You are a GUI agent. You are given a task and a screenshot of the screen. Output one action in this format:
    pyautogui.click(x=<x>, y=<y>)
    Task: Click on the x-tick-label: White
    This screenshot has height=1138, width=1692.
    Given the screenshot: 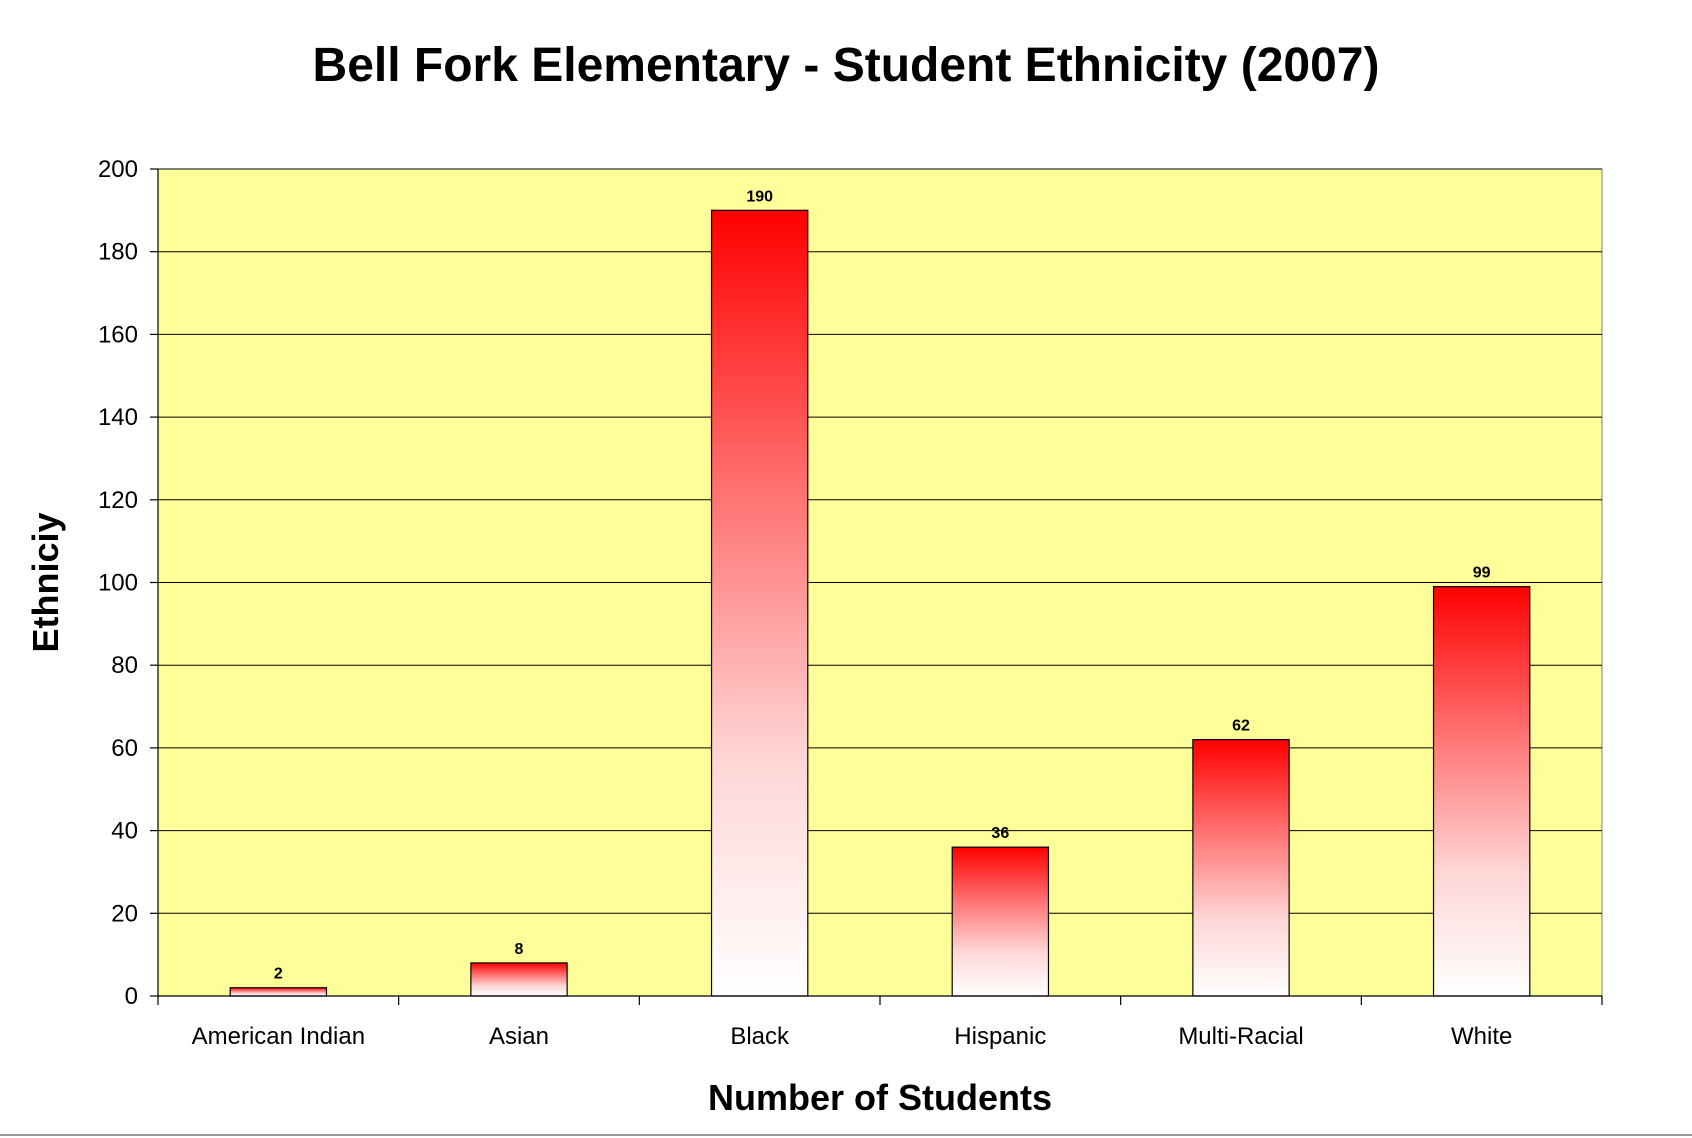 What is the action you would take?
    pyautogui.click(x=1481, y=1036)
    